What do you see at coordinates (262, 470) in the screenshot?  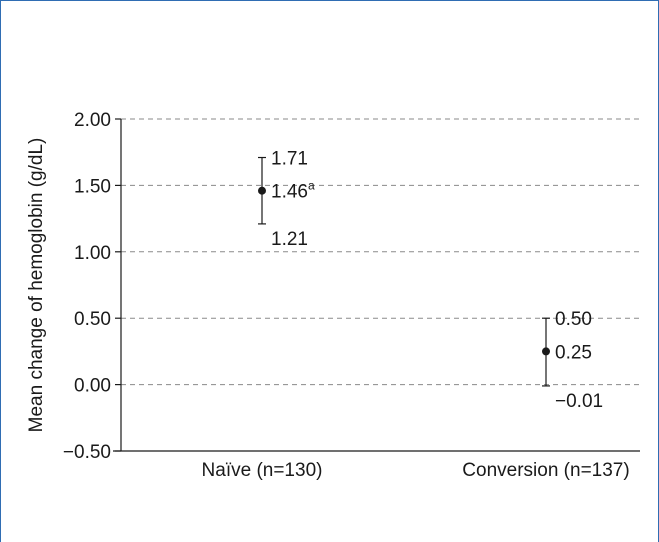 I see `x-category-label: Naïve (n=130)` at bounding box center [262, 470].